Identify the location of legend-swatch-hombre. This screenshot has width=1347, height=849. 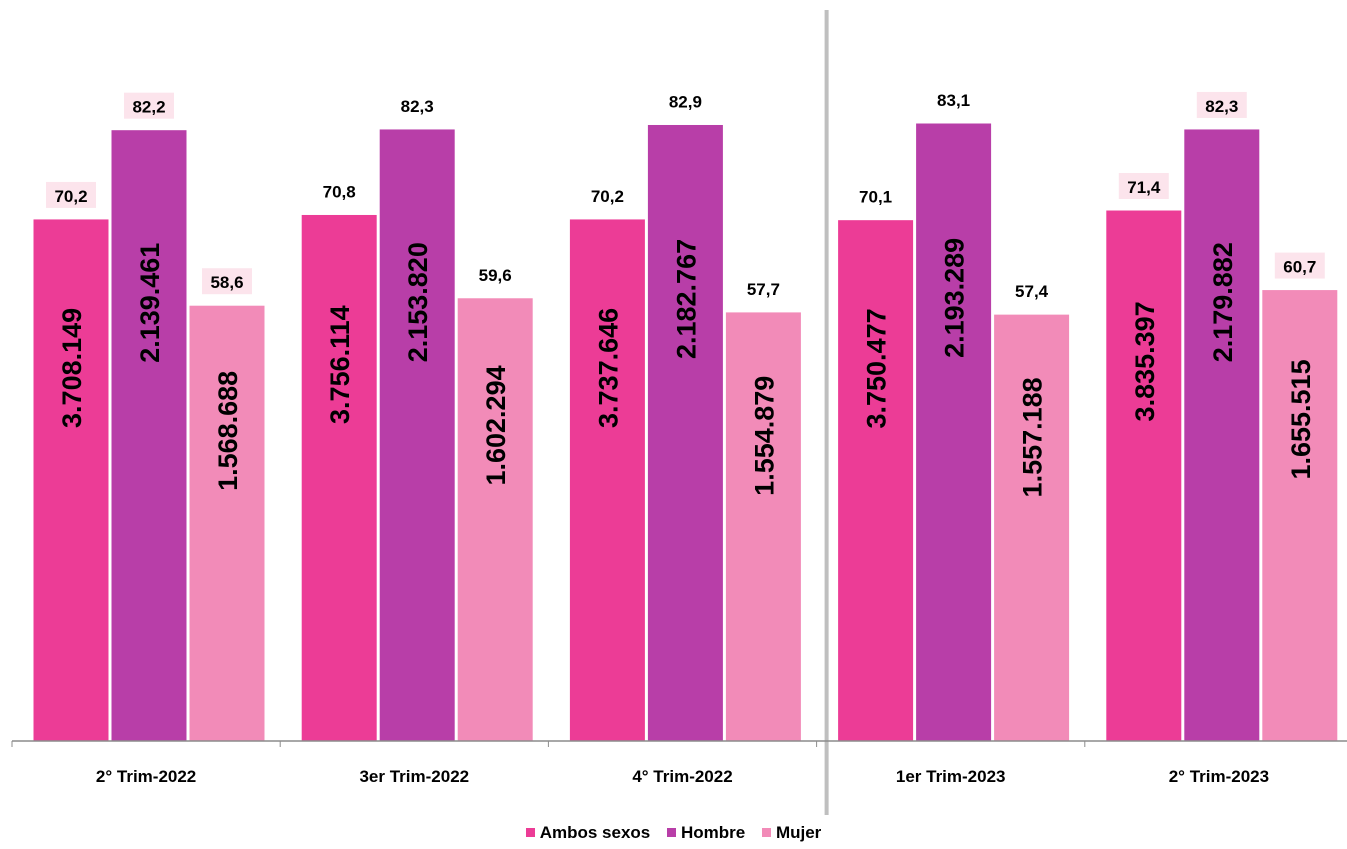
(671, 832).